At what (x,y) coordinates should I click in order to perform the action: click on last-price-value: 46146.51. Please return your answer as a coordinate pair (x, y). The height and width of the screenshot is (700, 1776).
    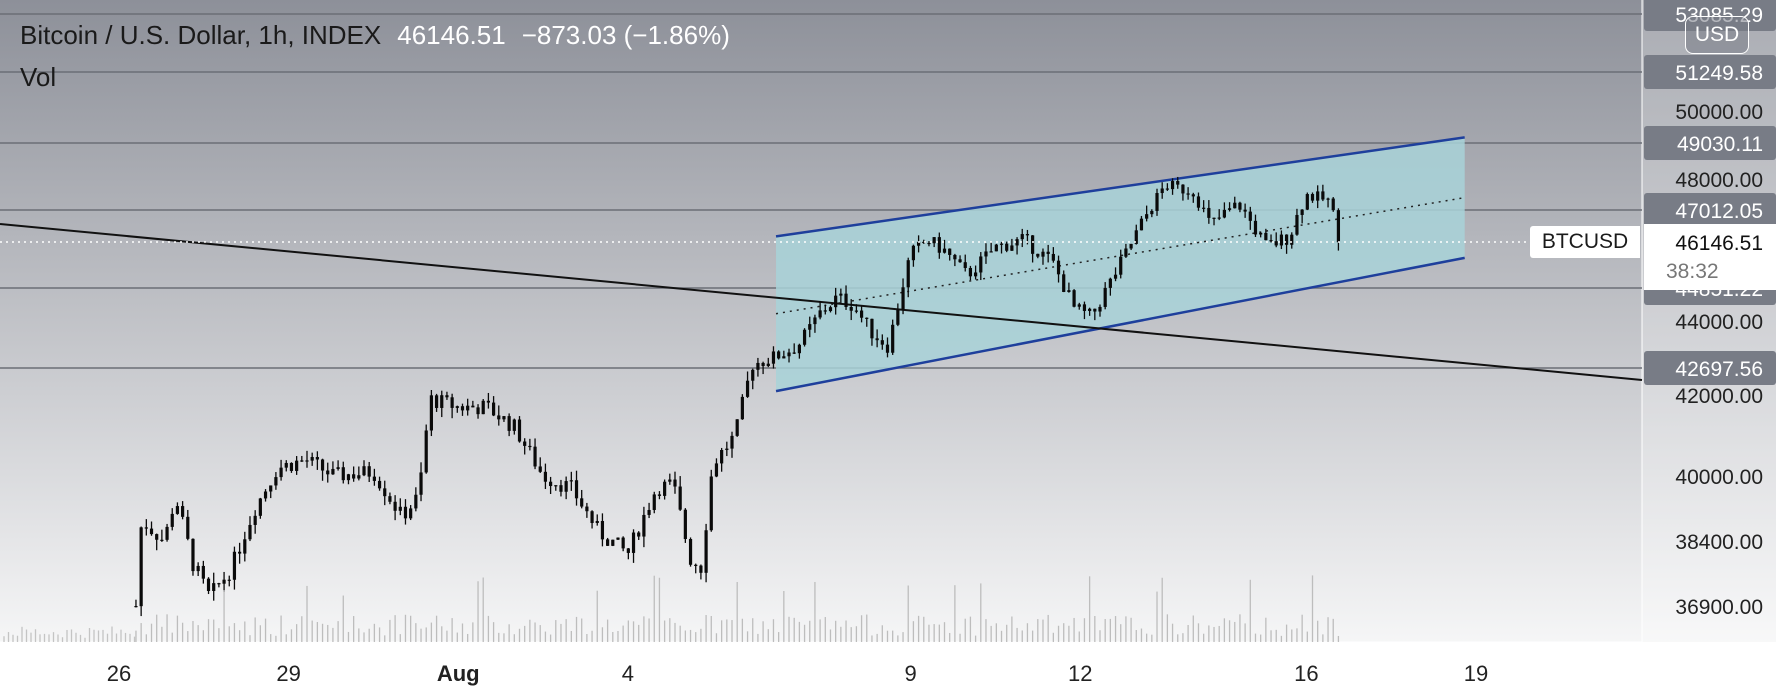
    Looking at the image, I should click on (451, 35).